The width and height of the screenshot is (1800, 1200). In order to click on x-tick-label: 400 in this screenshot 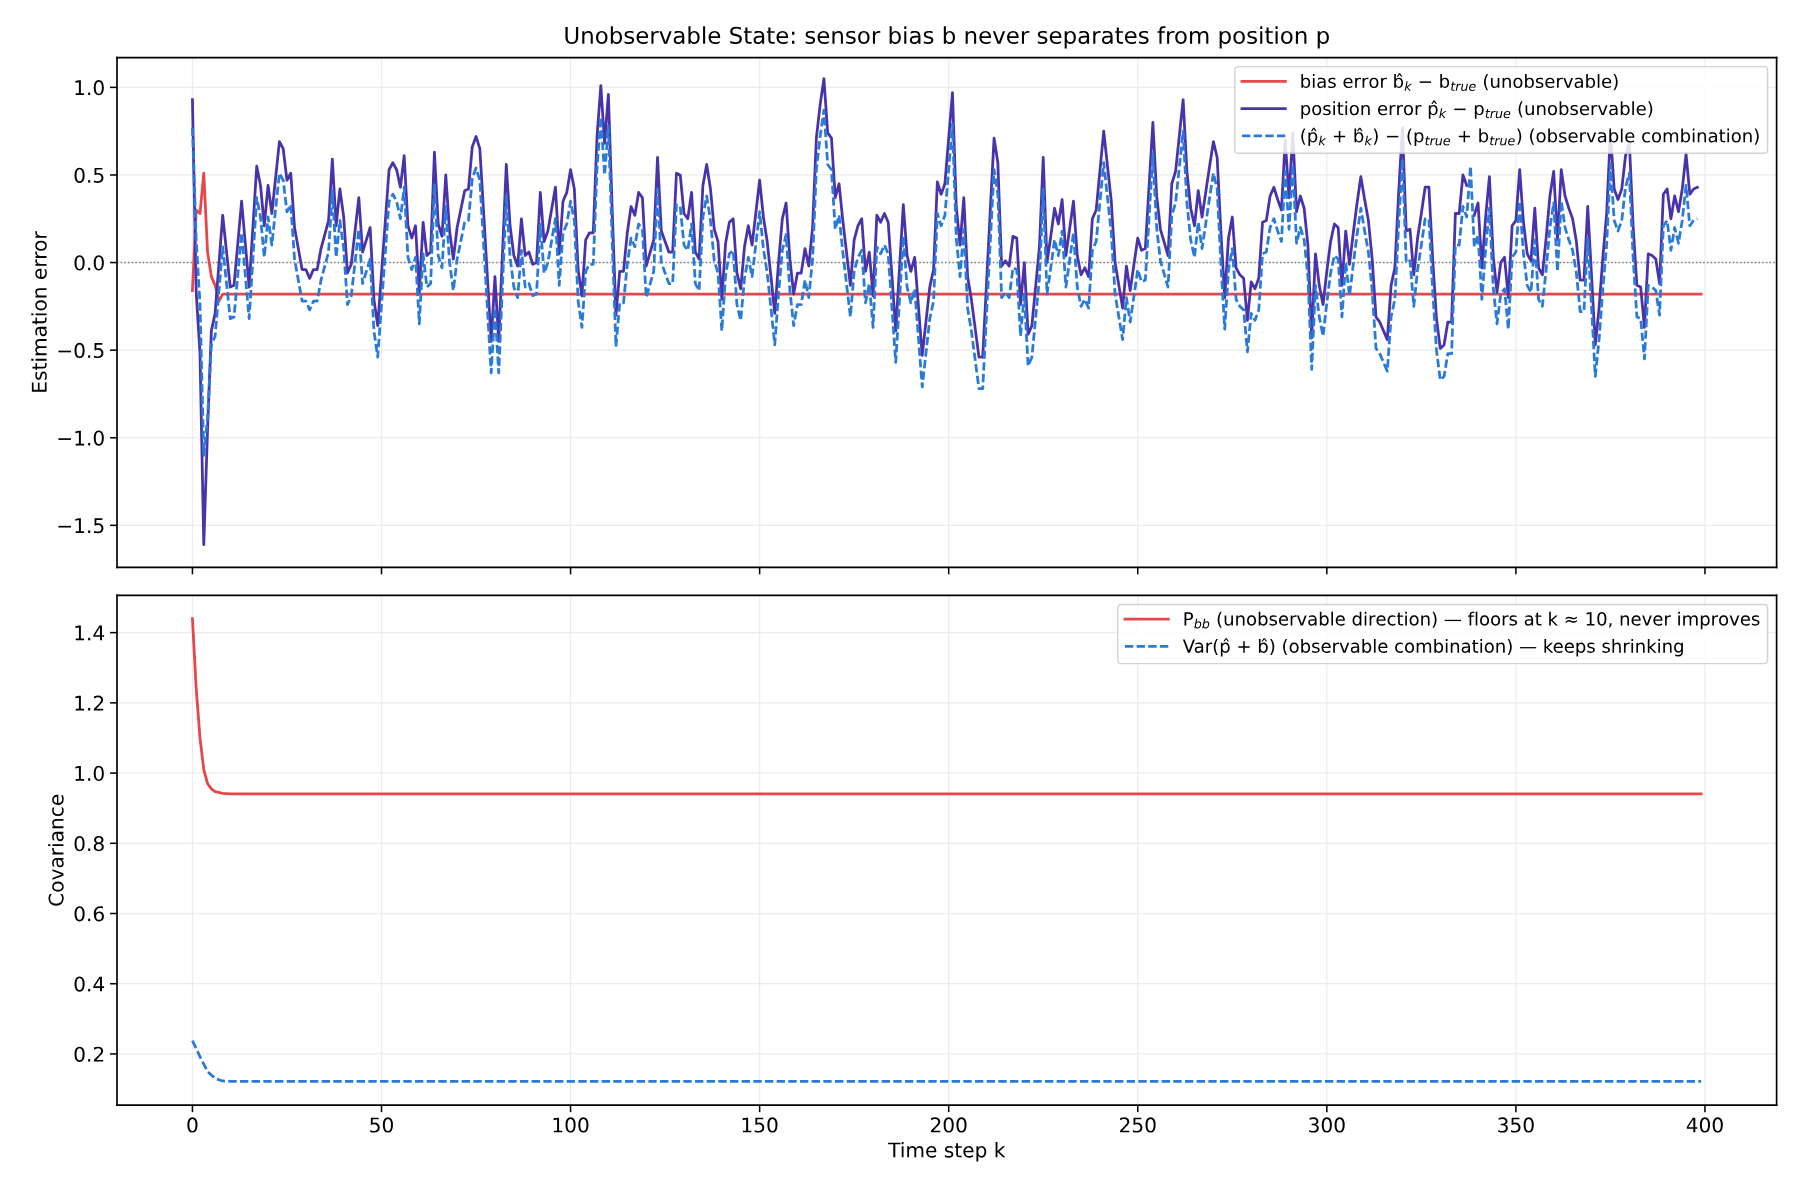, I will do `click(1704, 1125)`.